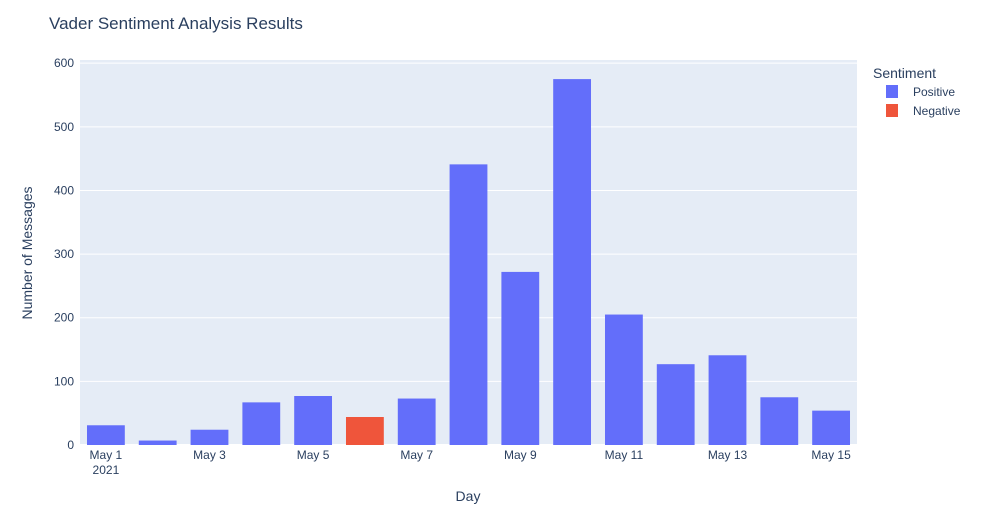 The height and width of the screenshot is (525, 983). I want to click on x-tick-sublabel: 2021, so click(106, 470).